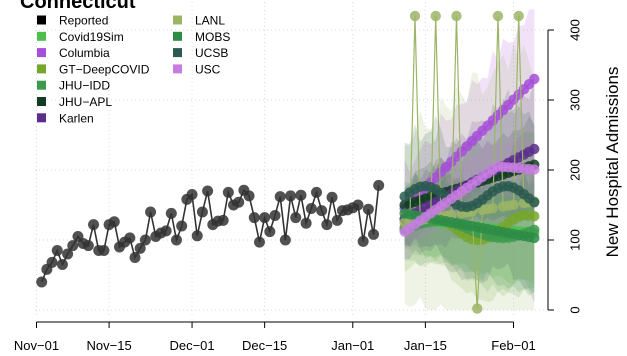 The image size is (627, 356). What do you see at coordinates (84, 86) in the screenshot?
I see `legend-label-4: JHU−IDD` at bounding box center [84, 86].